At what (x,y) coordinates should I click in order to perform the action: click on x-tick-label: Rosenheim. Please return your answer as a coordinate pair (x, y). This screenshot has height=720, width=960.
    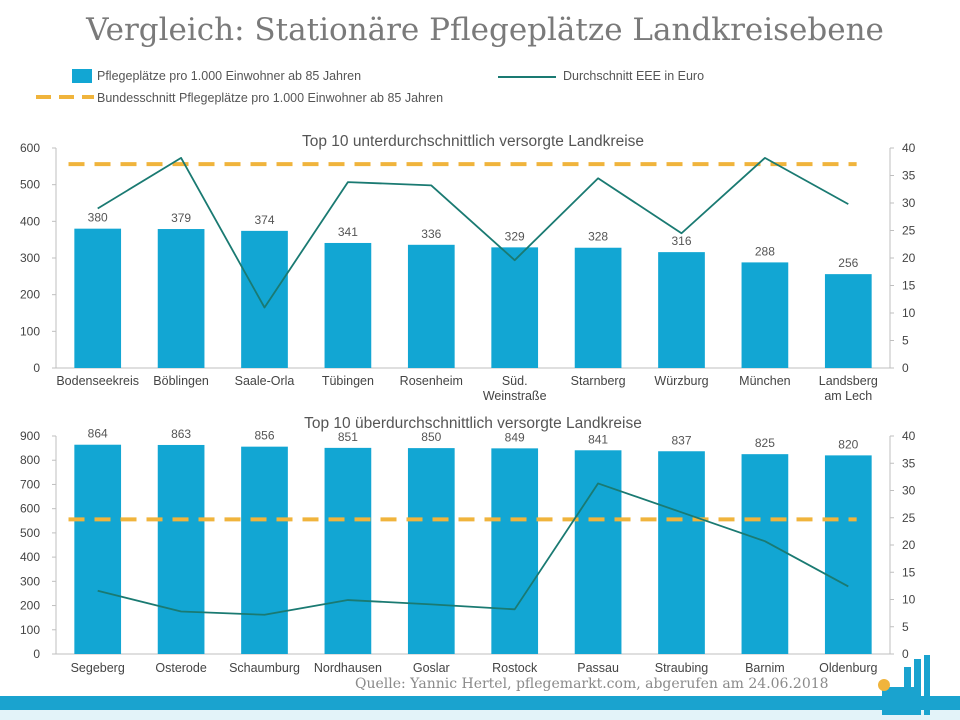
    Looking at the image, I should click on (431, 381).